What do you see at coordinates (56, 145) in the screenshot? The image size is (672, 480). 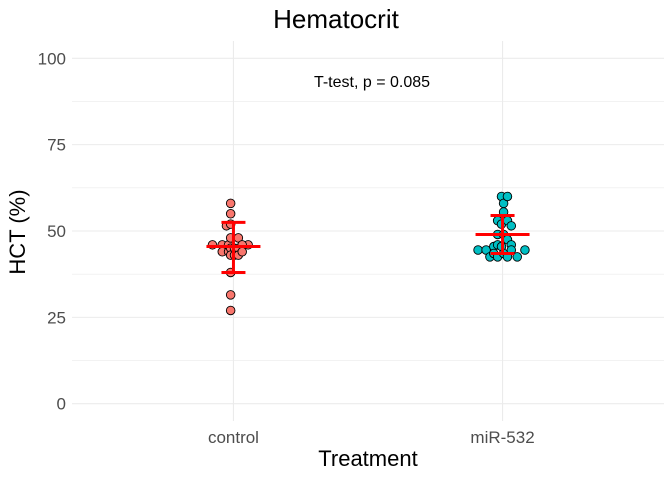 I see `y-tick-label: 75` at bounding box center [56, 145].